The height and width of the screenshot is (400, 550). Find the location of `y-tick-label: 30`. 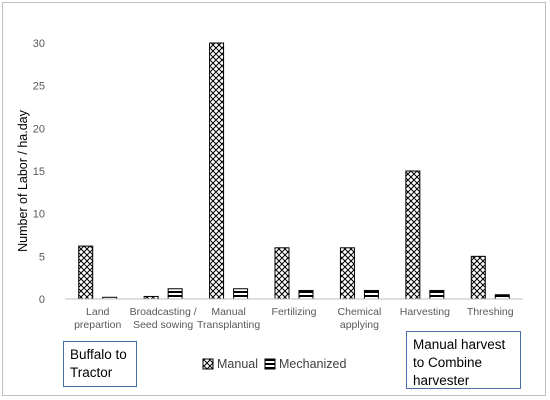

y-tick-label: 30 is located at coordinates (39, 44).